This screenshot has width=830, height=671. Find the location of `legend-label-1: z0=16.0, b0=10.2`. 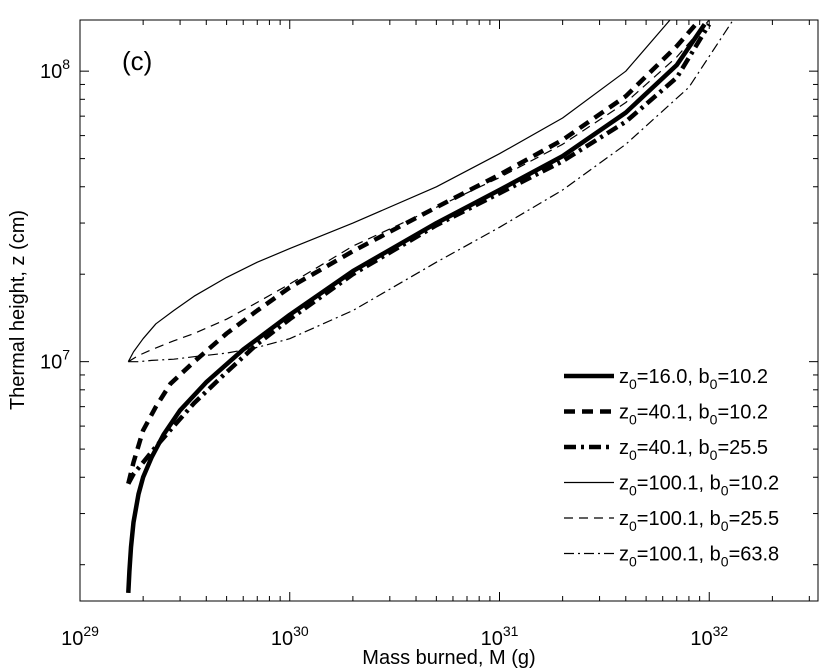

legend-label-1: z0=16.0, b0=10.2 is located at coordinates (693, 379).